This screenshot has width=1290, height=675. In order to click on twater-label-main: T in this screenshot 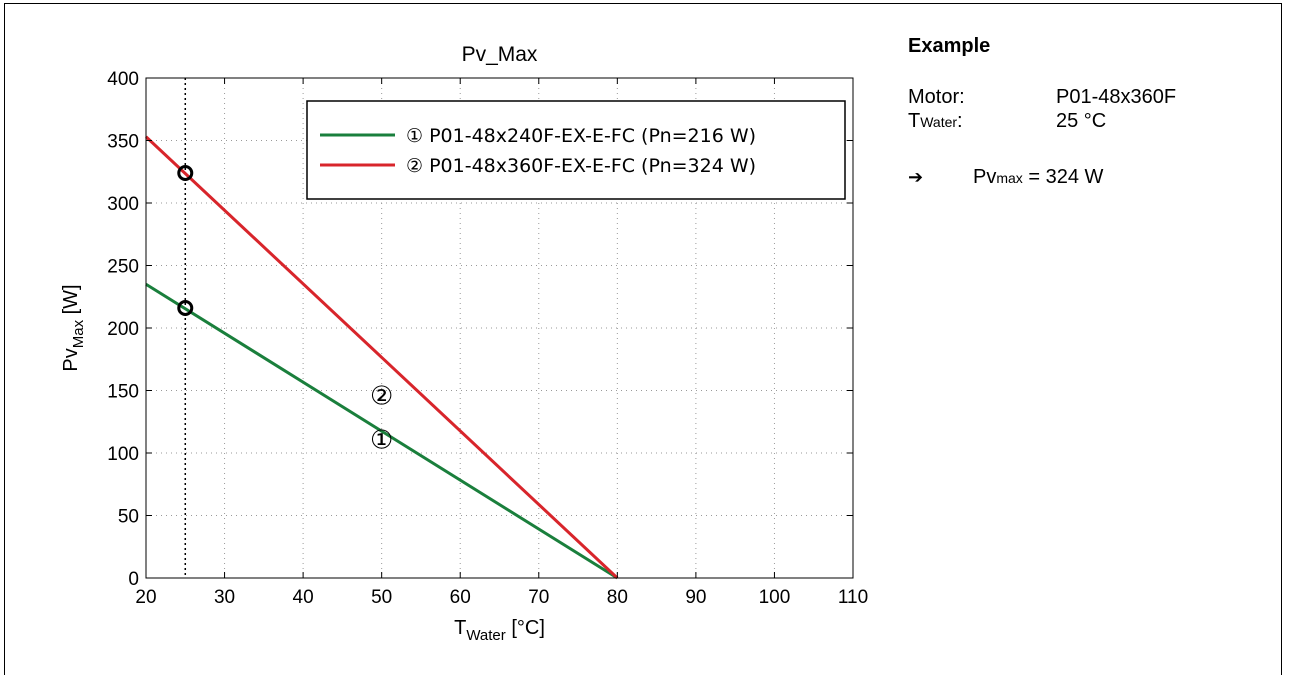, I will do `click(914, 121)`.